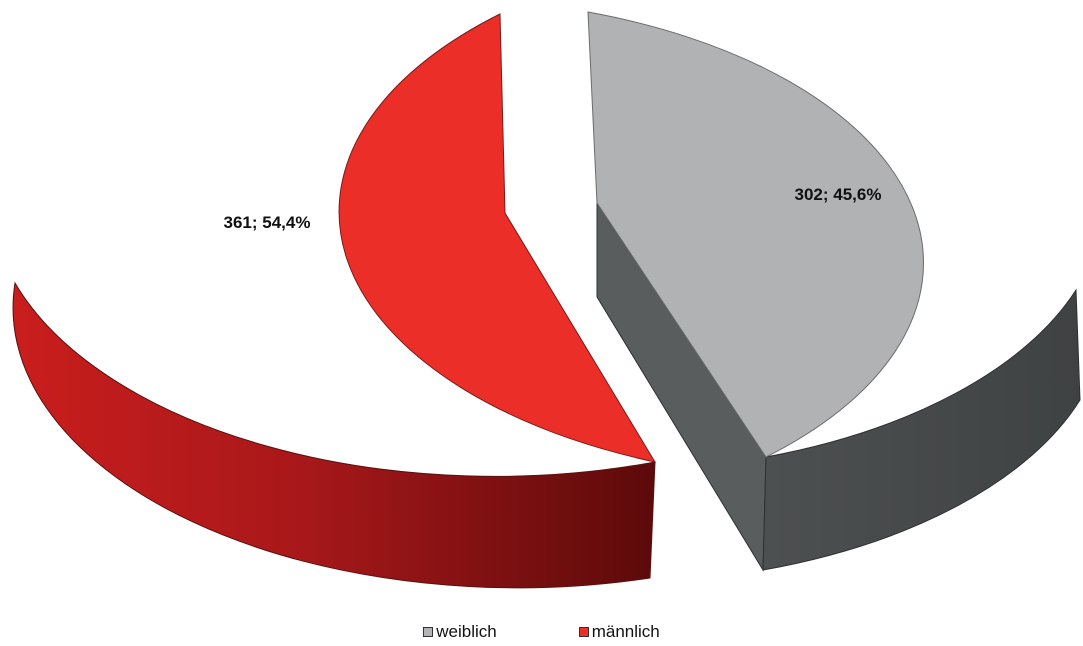  I want to click on legend-item-maennlich: männlich, so click(619, 632).